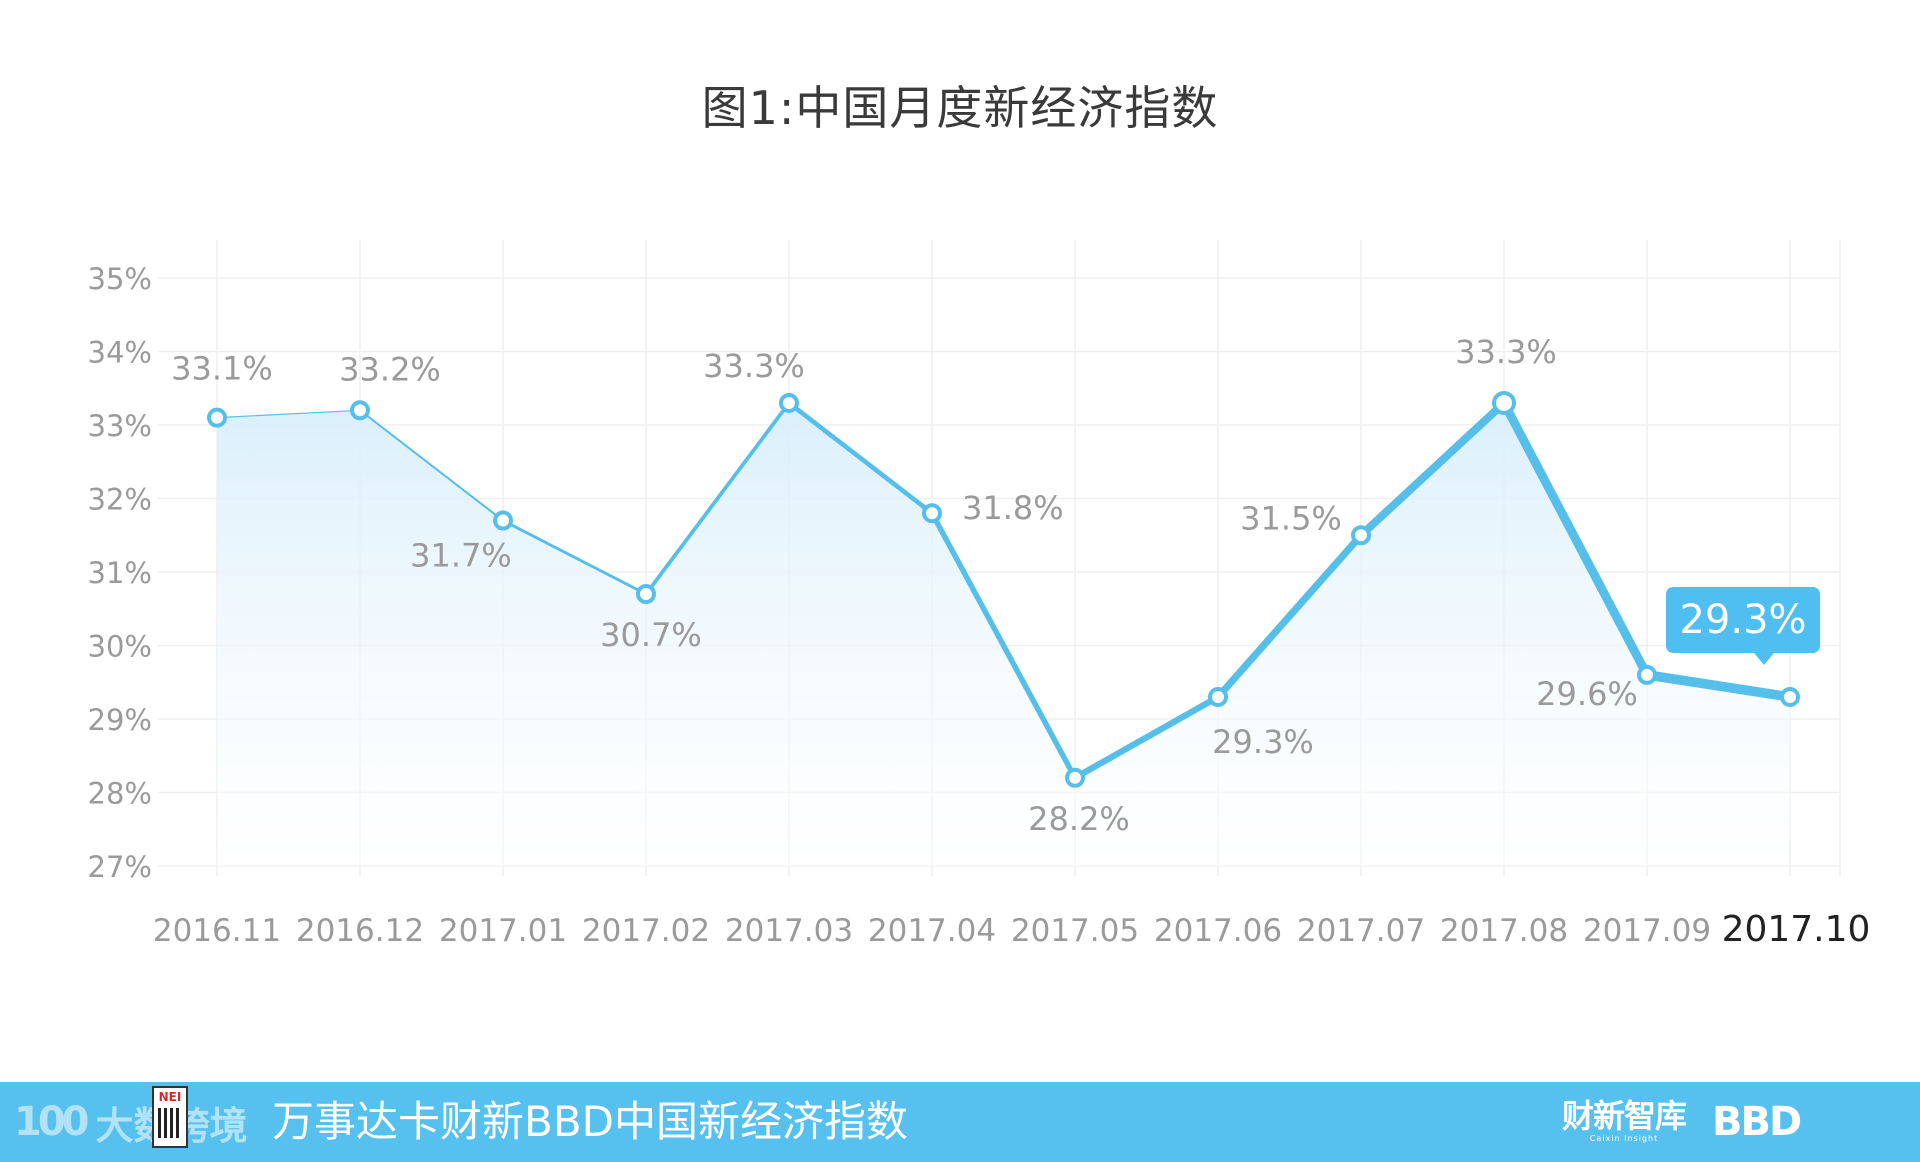 This screenshot has height=1162, width=1920. Describe the element at coordinates (120, 647) in the screenshot. I see `y-tick-label: 30%` at that location.